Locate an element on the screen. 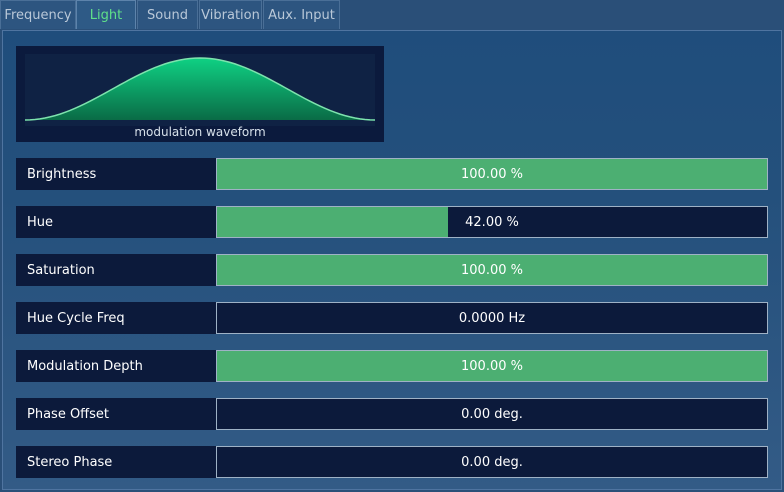 Image resolution: width=784 pixels, height=492 pixels. brightness-row: Brightness 100.00 % is located at coordinates (392, 174).